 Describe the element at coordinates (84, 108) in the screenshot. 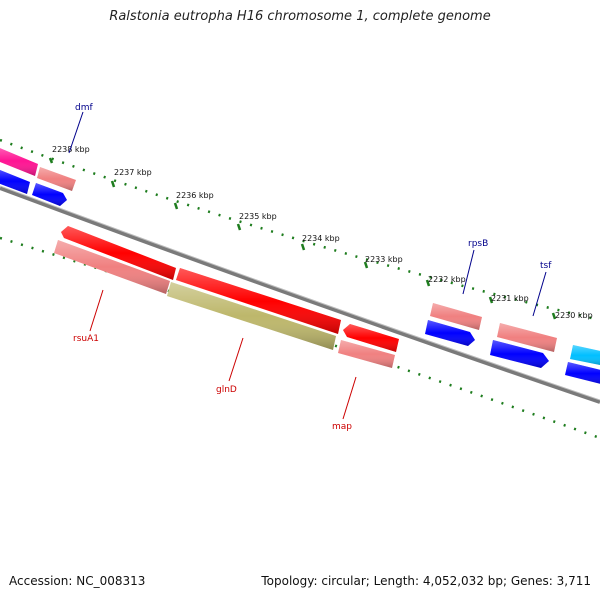

I see `label-dmf: dmf` at that location.